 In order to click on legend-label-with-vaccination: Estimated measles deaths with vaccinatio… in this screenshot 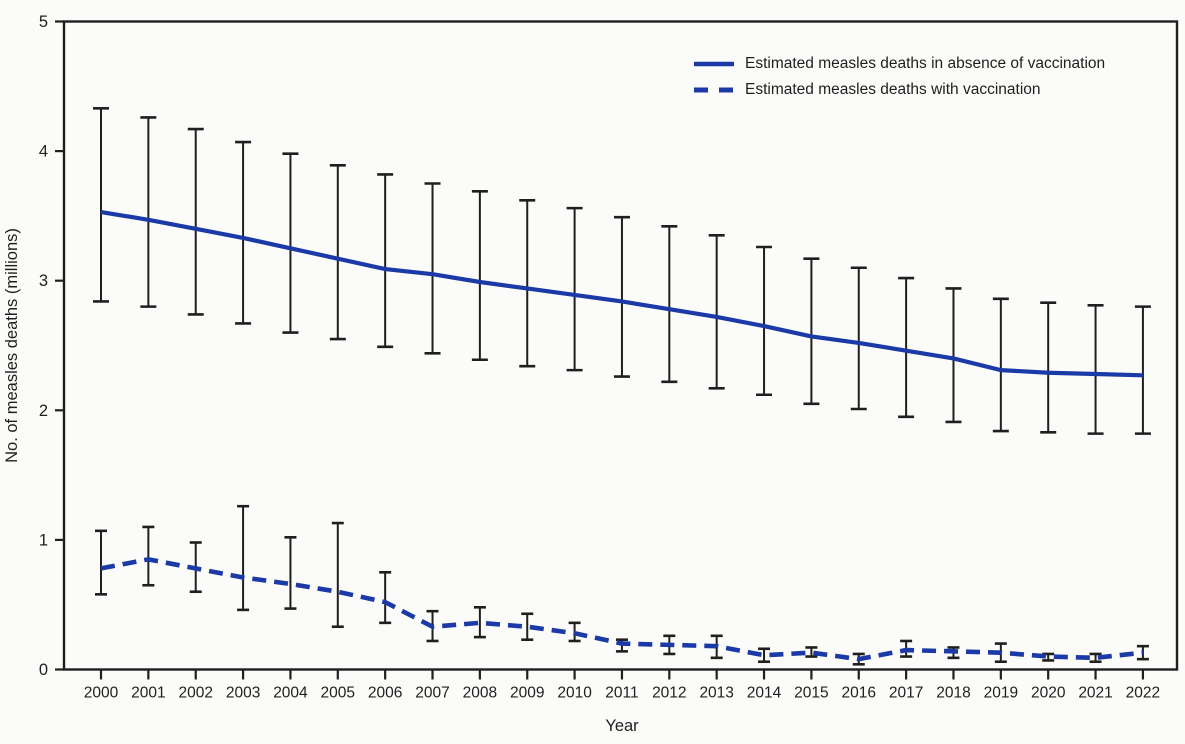, I will do `click(893, 89)`.